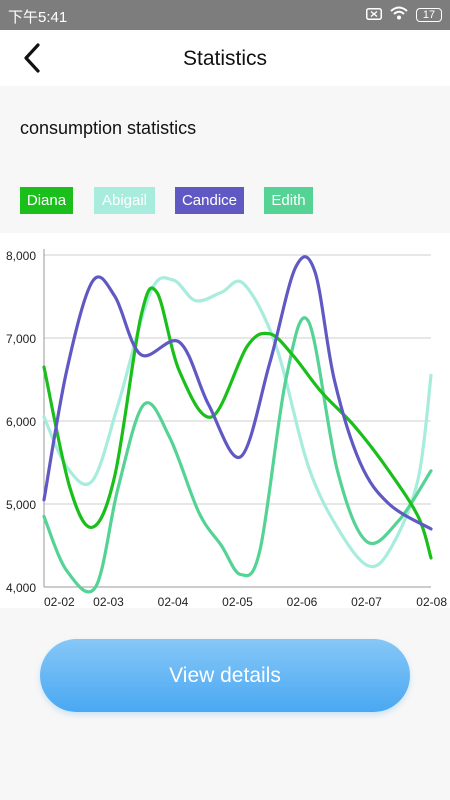 Image resolution: width=450 pixels, height=800 pixels. Describe the element at coordinates (237, 601) in the screenshot. I see `x-tick-label: 02-05` at that location.